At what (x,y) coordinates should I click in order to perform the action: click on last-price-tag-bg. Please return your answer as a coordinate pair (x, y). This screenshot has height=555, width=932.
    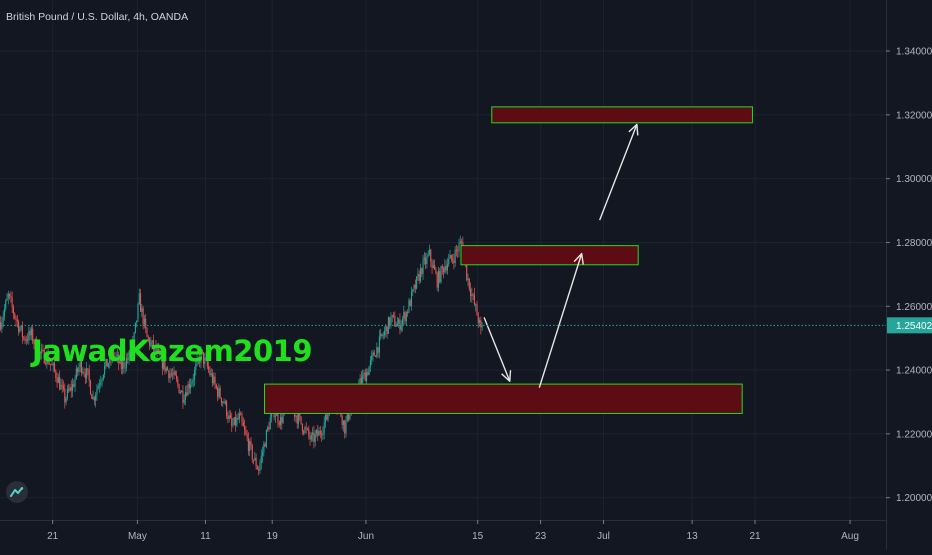
    Looking at the image, I should click on (909, 325).